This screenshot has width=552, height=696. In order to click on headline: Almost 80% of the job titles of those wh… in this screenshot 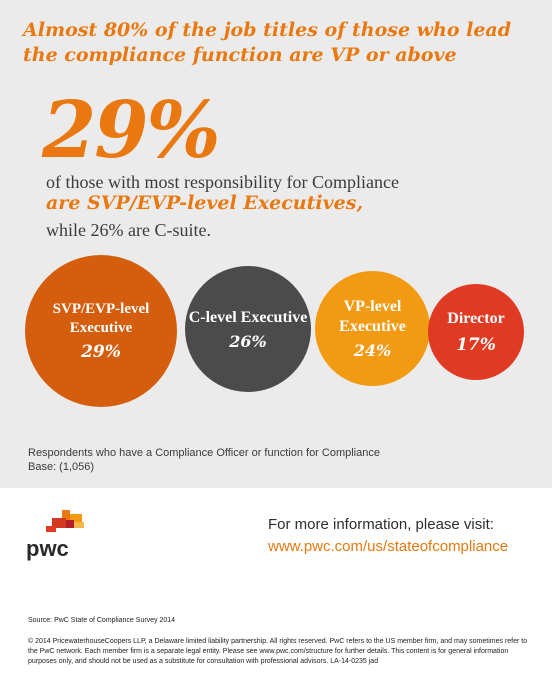, I will do `click(267, 42)`.